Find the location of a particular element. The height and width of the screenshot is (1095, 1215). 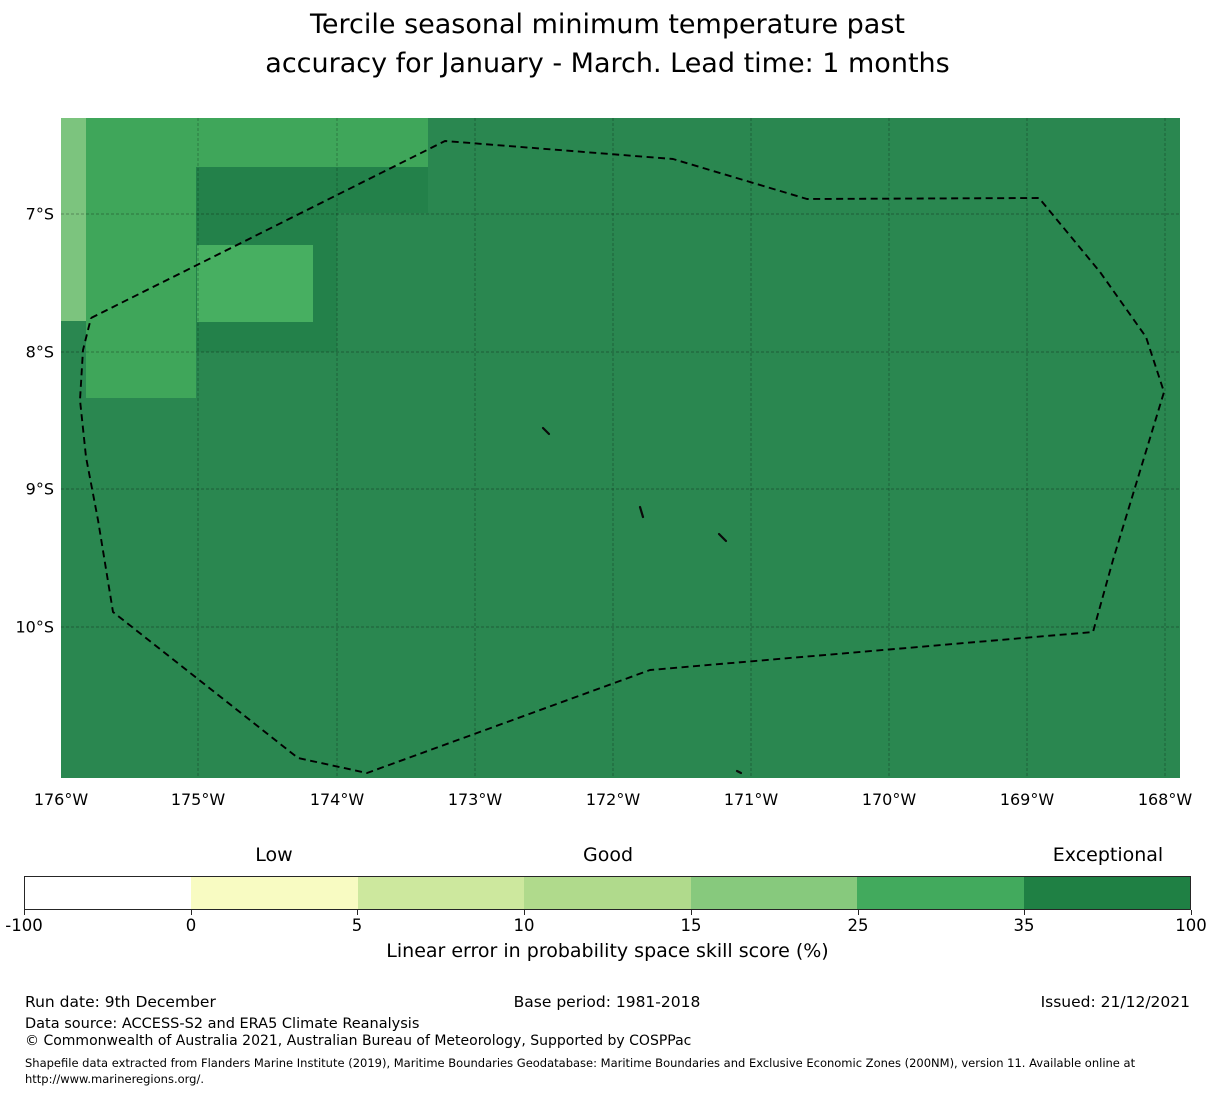

colorbar-category-exceptional: Exceptional is located at coordinates (1108, 855).